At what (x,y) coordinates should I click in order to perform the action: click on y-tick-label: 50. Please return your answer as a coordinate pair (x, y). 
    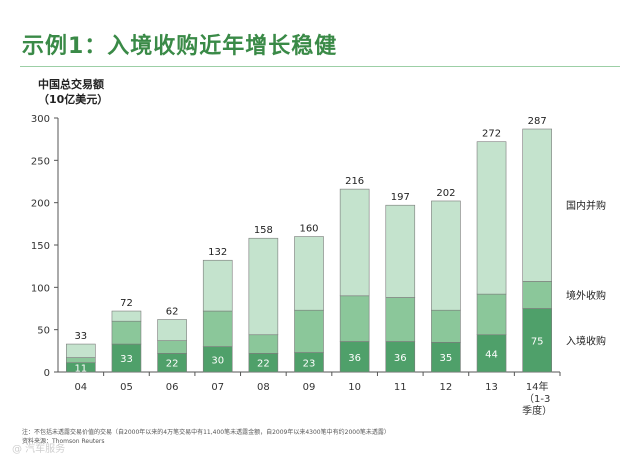
    Looking at the image, I should click on (43, 331).